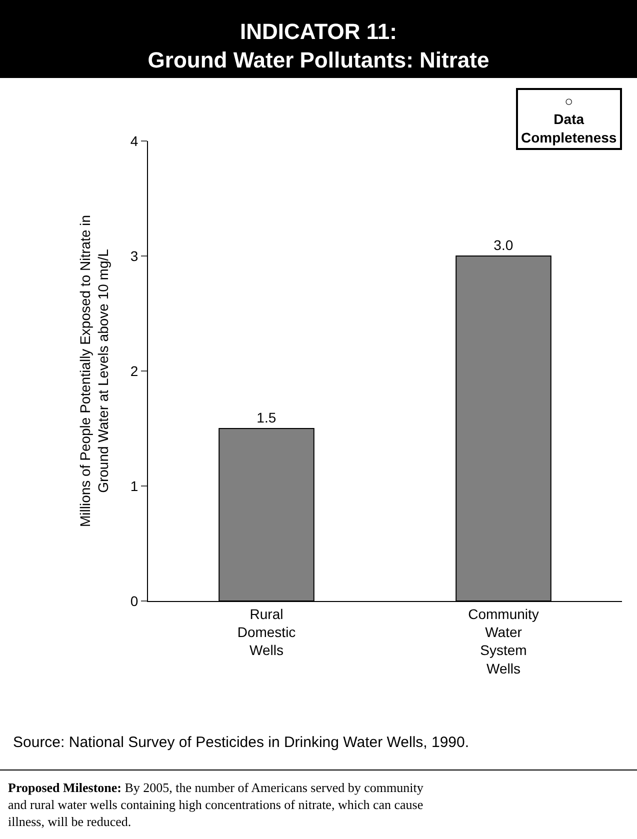 The width and height of the screenshot is (637, 839). What do you see at coordinates (134, 256) in the screenshot?
I see `y-tick-label: 3` at bounding box center [134, 256].